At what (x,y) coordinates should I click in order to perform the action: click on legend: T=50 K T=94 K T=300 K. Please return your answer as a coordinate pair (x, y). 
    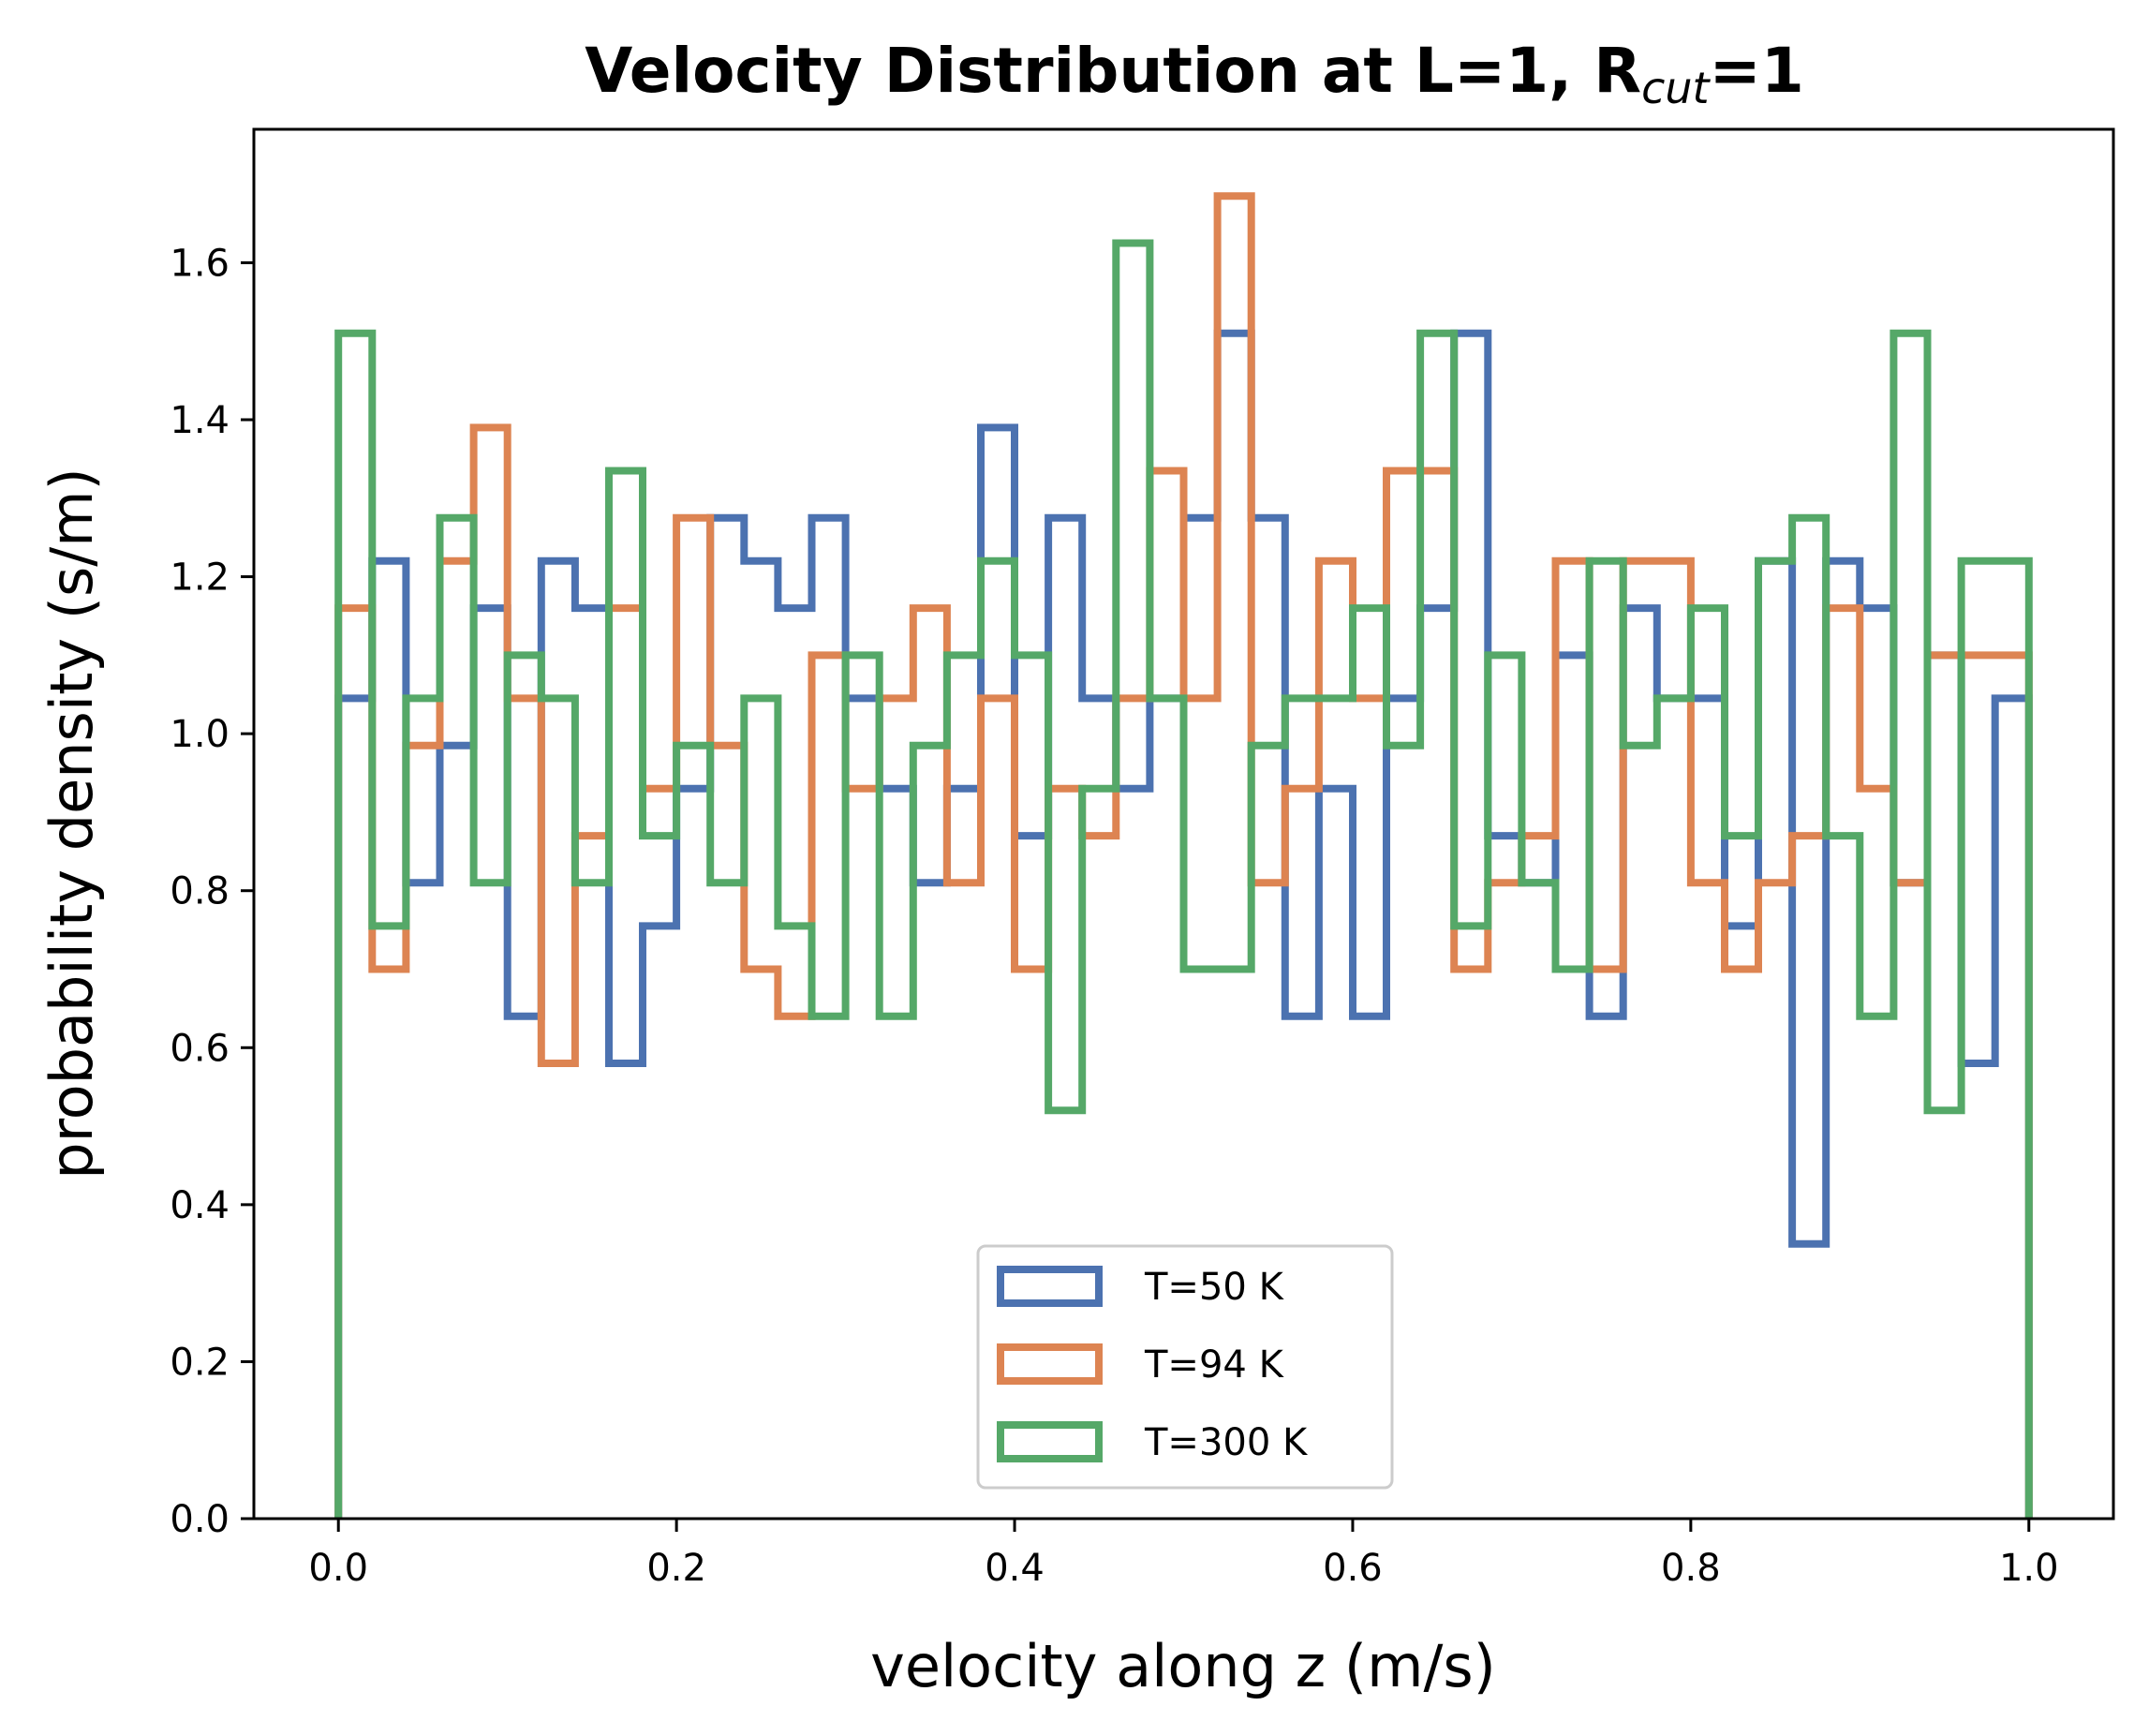
    Looking at the image, I should click on (1185, 1367).